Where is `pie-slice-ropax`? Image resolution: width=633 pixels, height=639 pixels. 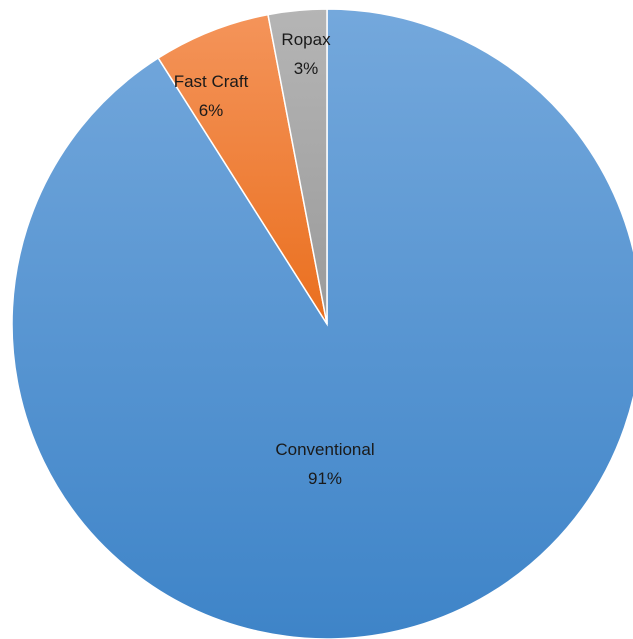 pie-slice-ropax is located at coordinates (297, 166).